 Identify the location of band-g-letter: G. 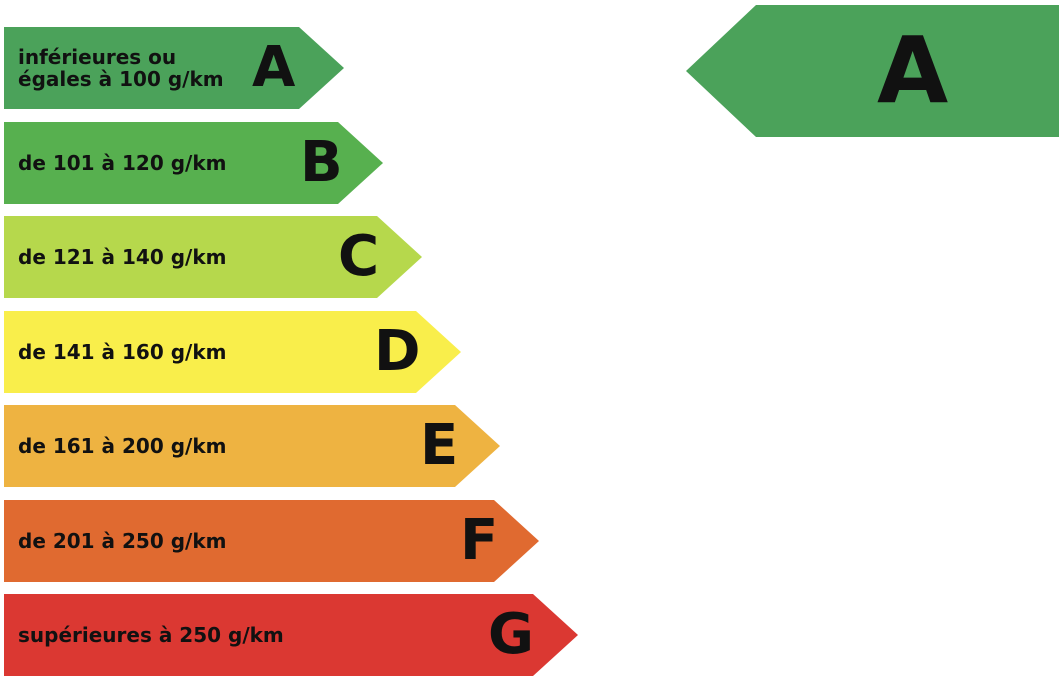
(511, 634).